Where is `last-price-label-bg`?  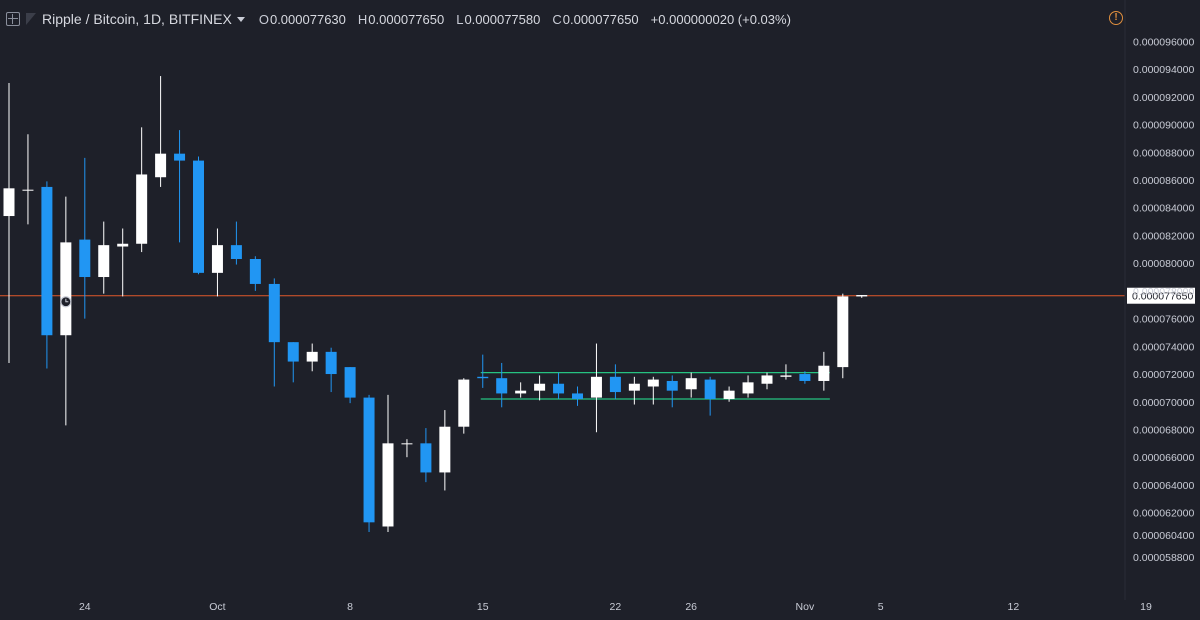 last-price-label-bg is located at coordinates (1161, 295).